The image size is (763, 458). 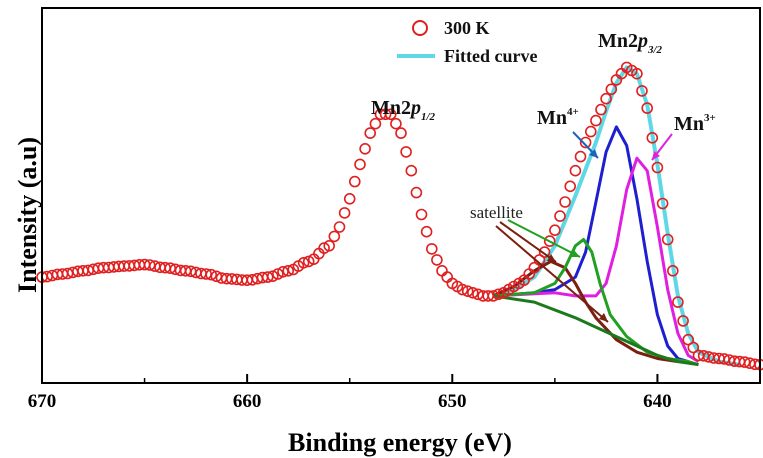 I want to click on annotation-mn4: Mn4+, so click(x=558, y=117).